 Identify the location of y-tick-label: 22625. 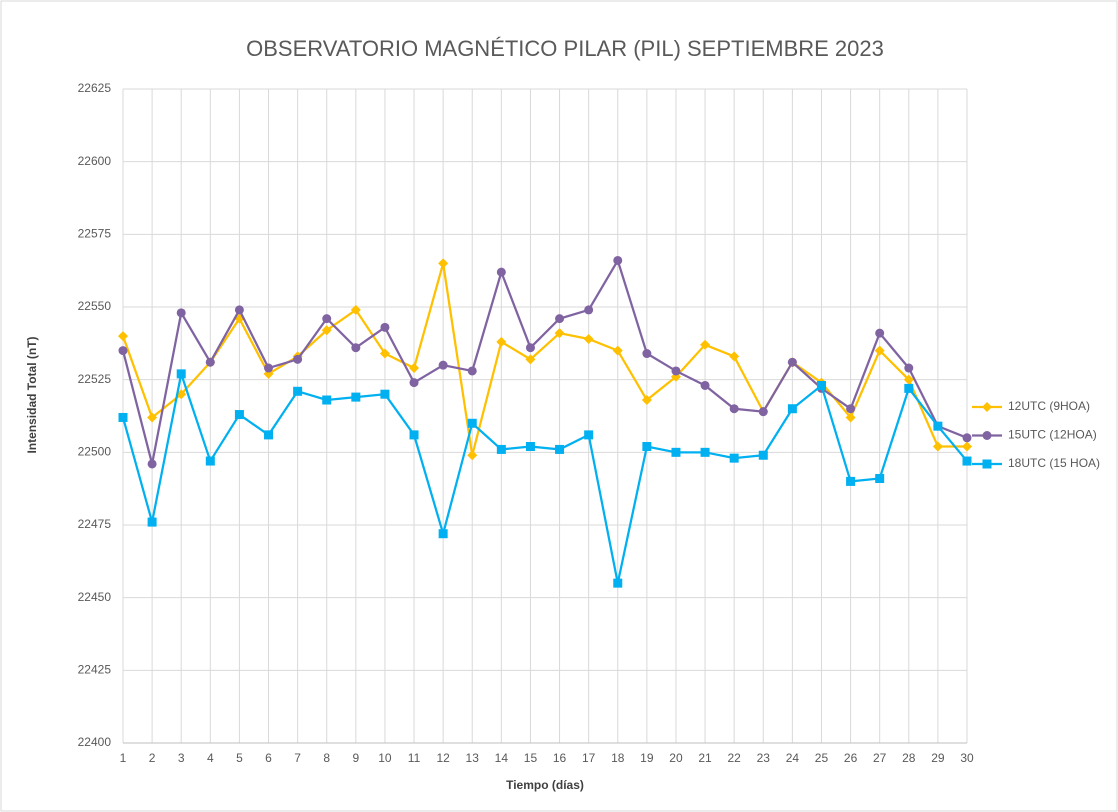
(95, 88).